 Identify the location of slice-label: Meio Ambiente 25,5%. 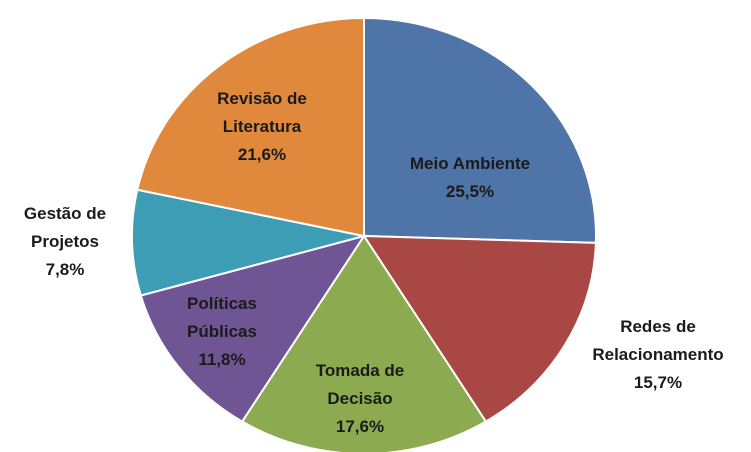
(470, 178).